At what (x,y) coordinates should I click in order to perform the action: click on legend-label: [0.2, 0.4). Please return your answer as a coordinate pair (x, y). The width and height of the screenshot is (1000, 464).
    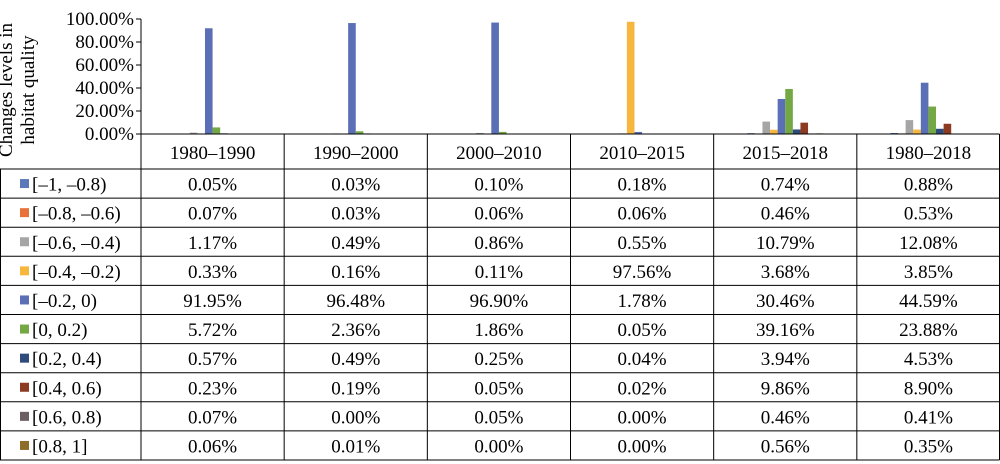
    Looking at the image, I should click on (67, 359).